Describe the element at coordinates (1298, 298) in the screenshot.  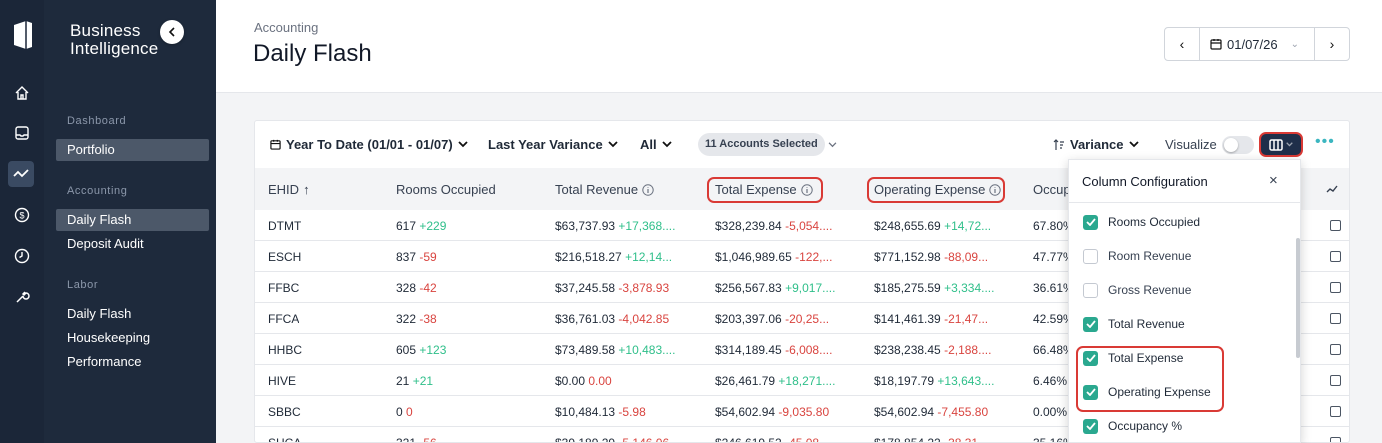
I see `scrollbar` at that location.